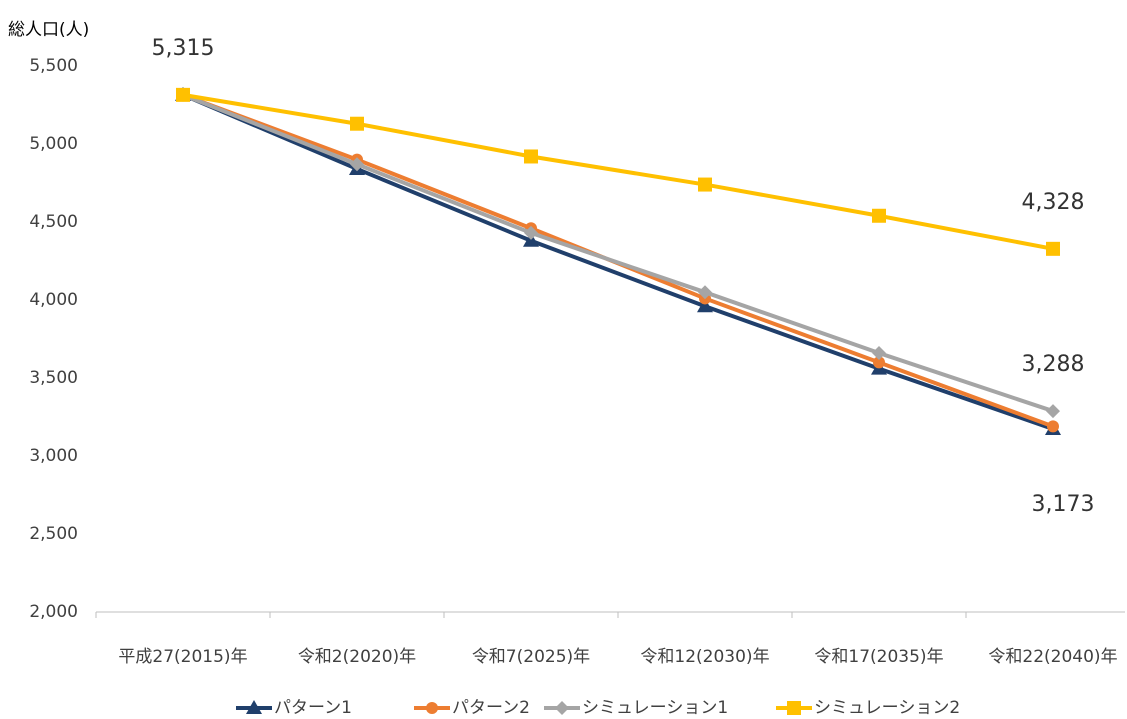 The width and height of the screenshot is (1127, 719). I want to click on x-tick-label: 令和7(2025)年, so click(531, 657).